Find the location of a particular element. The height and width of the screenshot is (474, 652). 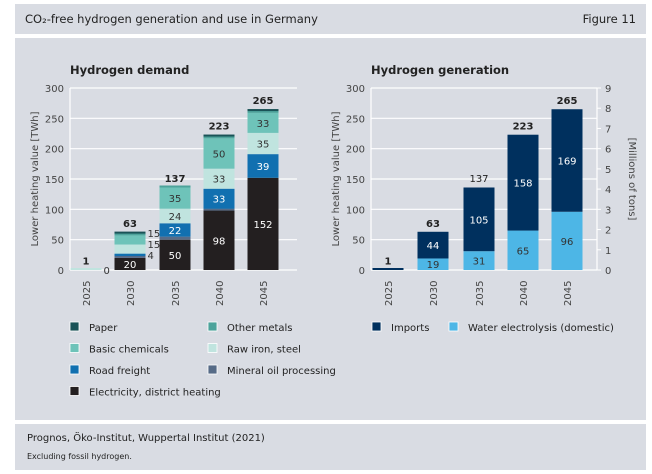

y2-tick-label: 8 is located at coordinates (608, 109).